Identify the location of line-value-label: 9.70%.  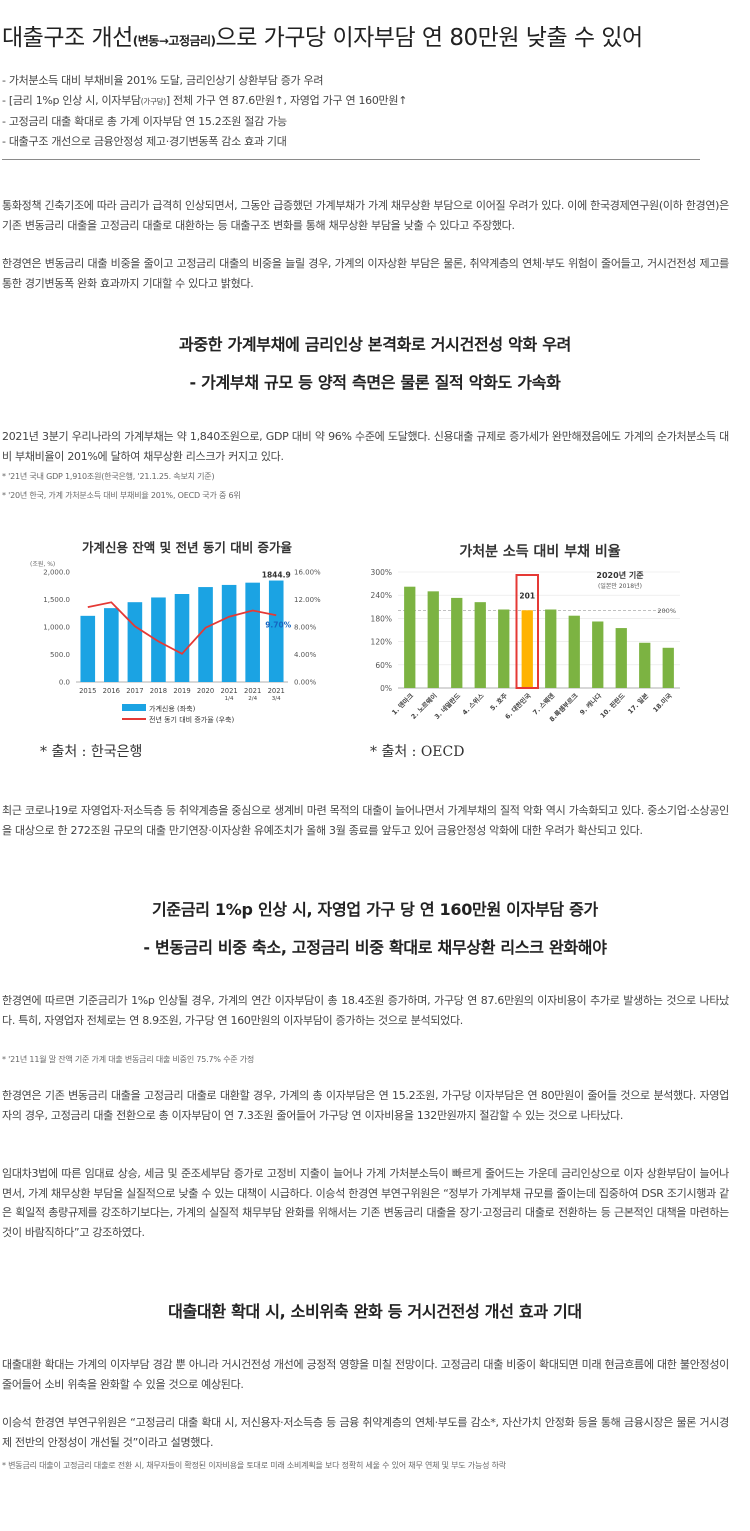
(278, 624).